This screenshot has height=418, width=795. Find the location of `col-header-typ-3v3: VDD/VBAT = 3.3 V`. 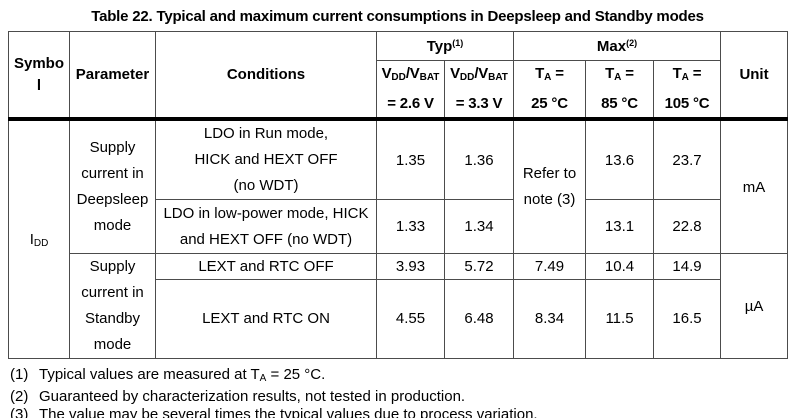

col-header-typ-3v3: VDD/VBAT = 3.3 V is located at coordinates (479, 90).